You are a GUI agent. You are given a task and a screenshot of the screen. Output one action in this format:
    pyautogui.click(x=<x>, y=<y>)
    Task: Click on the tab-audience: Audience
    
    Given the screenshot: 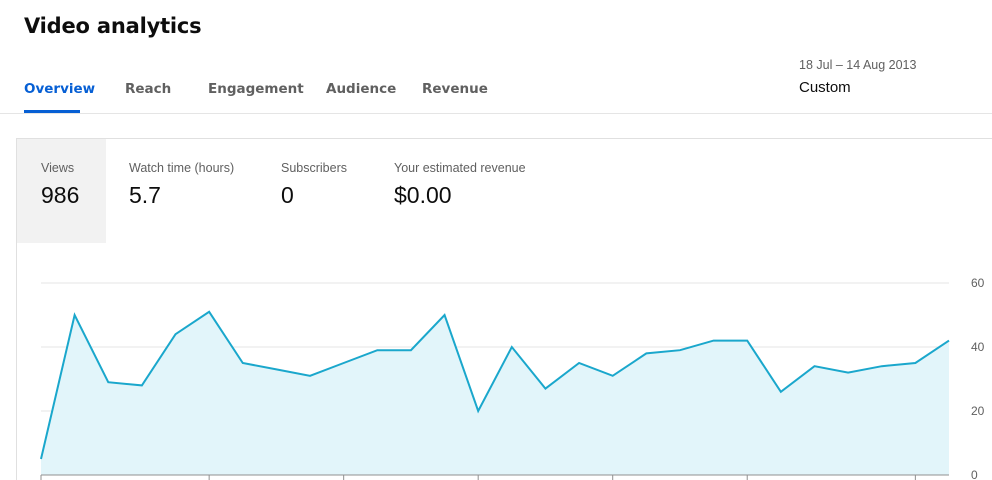 What is the action you would take?
    pyautogui.click(x=361, y=97)
    